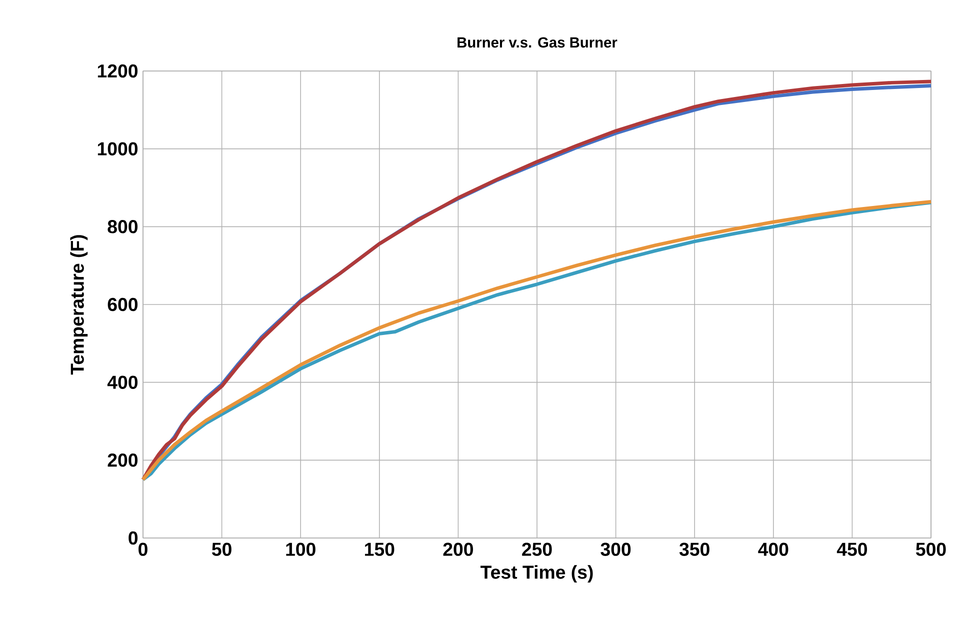  Describe the element at coordinates (537, 549) in the screenshot. I see `x-tick-label: 250` at that location.